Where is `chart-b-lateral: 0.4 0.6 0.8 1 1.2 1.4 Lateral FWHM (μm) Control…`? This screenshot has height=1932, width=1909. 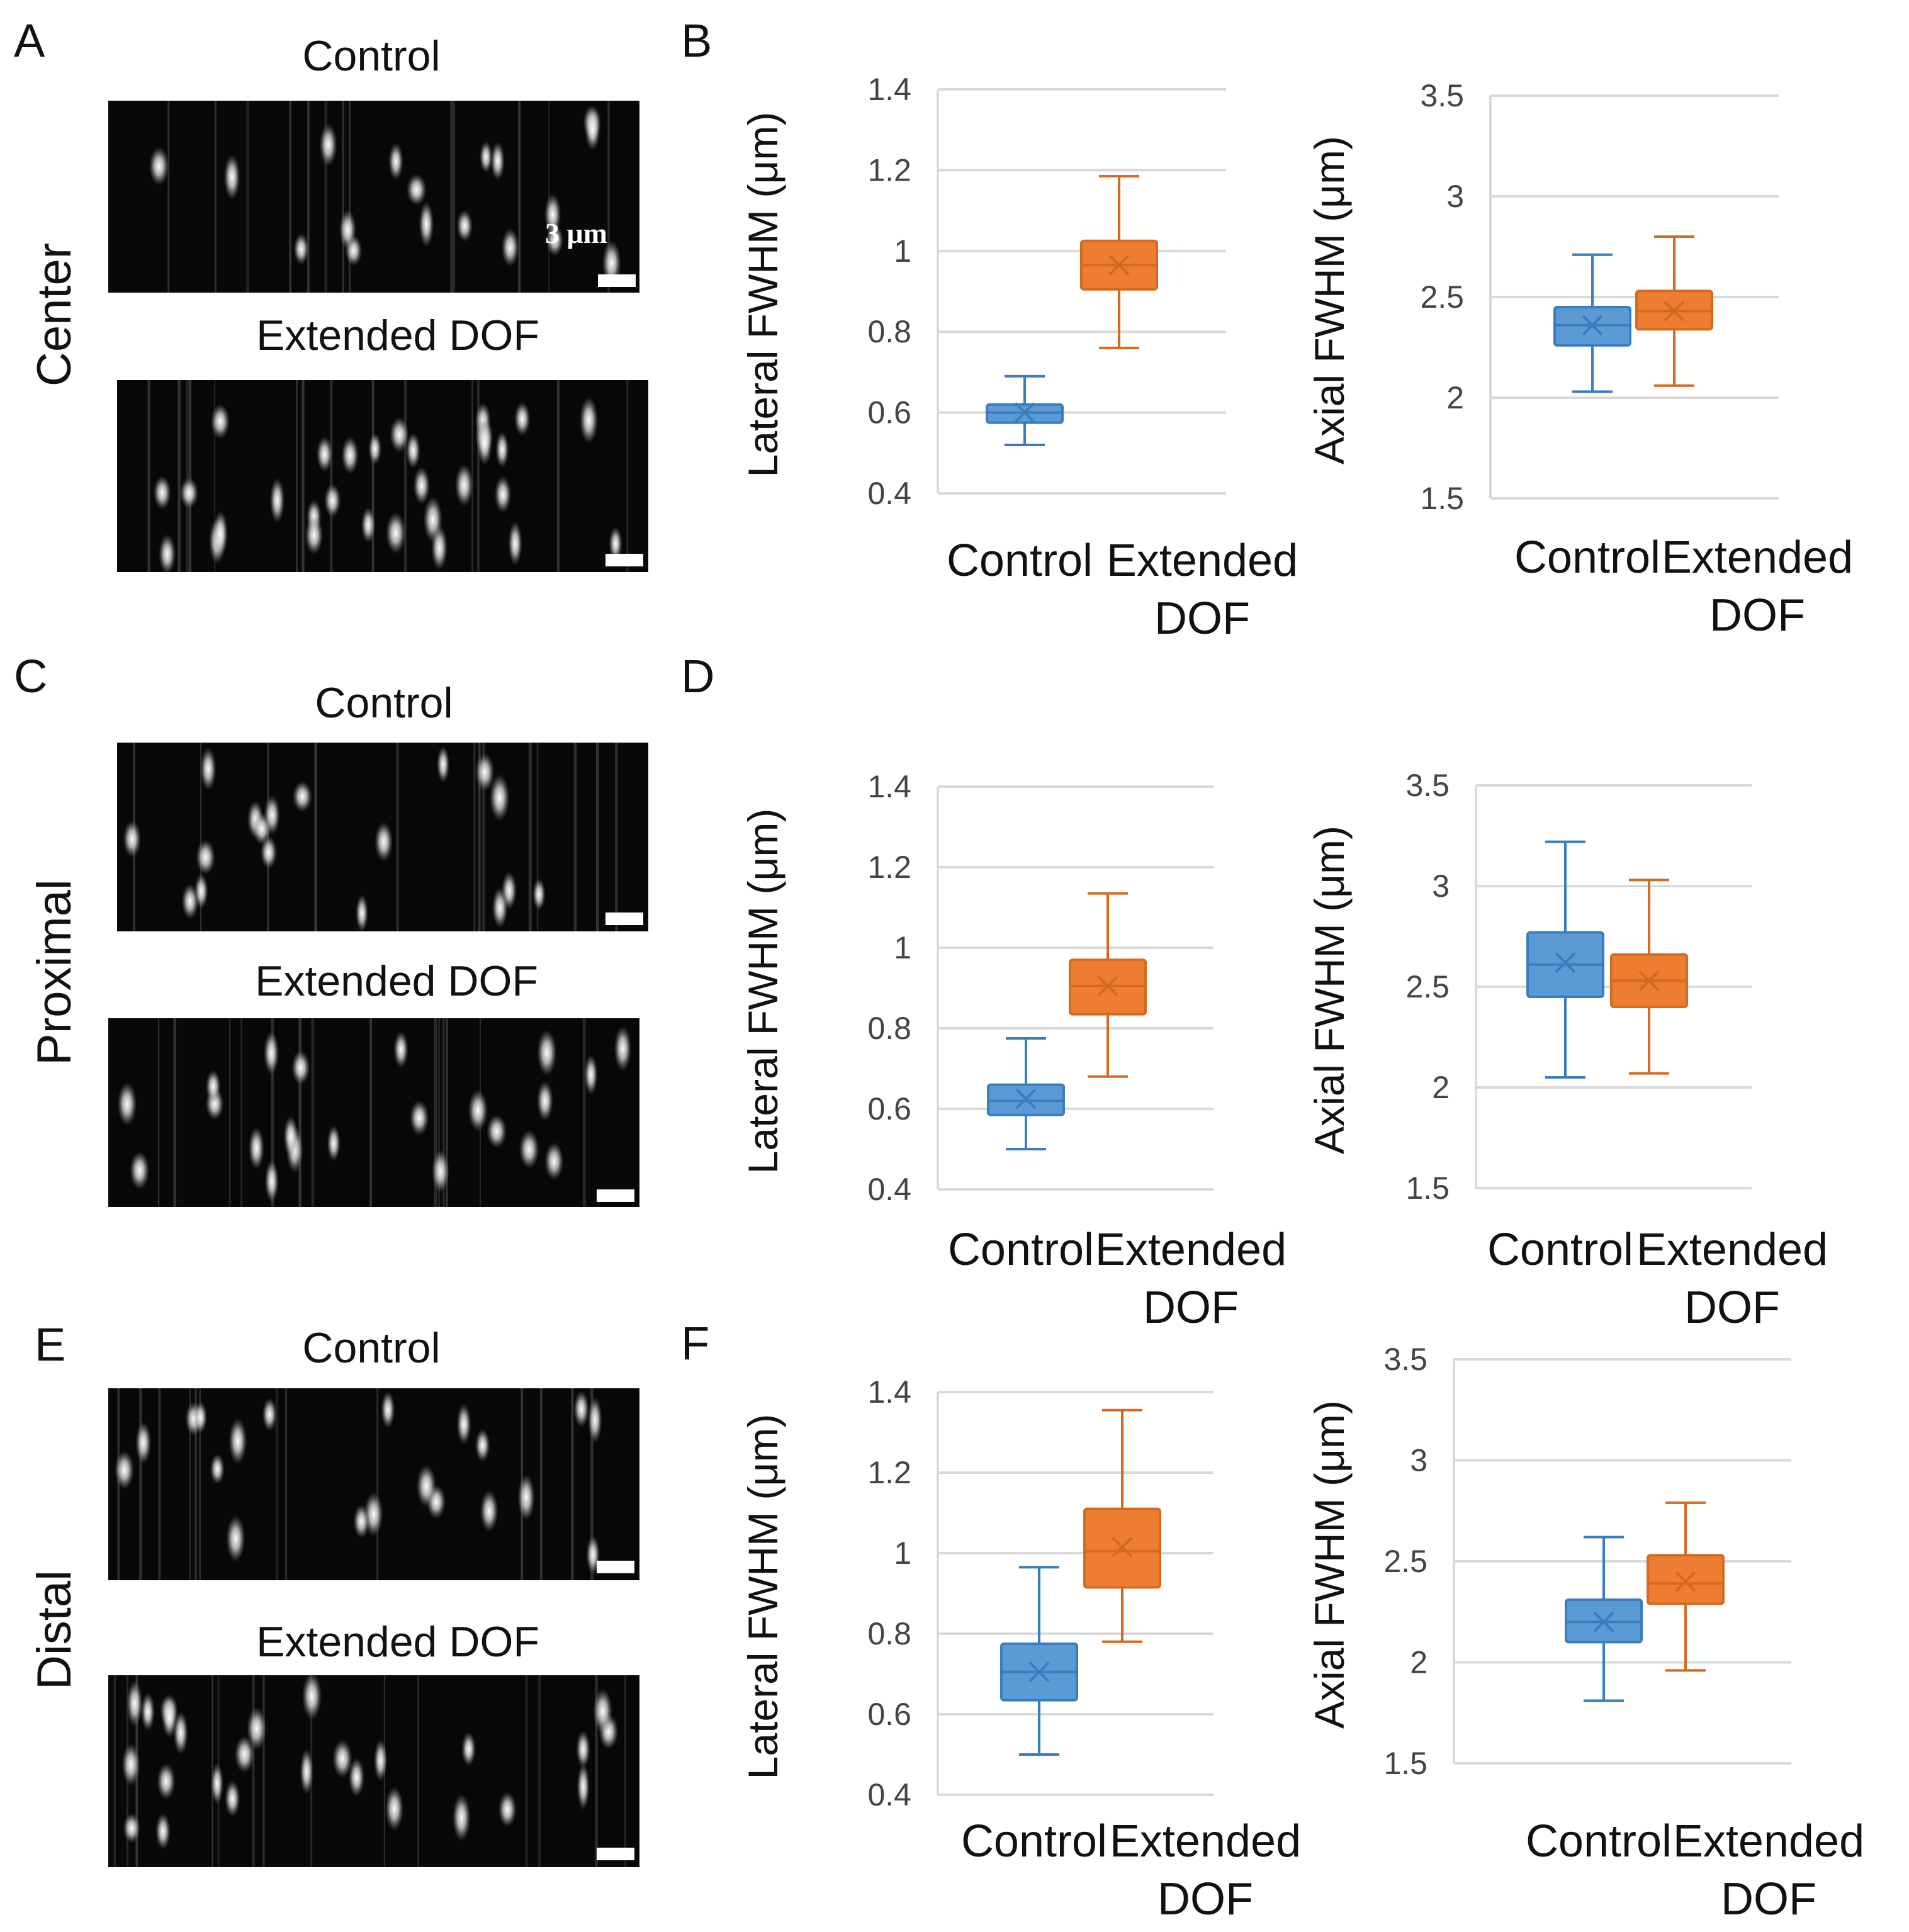
chart-b-lateral: 0.4 0.6 0.8 1 1.2 1.4 Lateral FWHM (μm) Control… is located at coordinates (1019, 358).